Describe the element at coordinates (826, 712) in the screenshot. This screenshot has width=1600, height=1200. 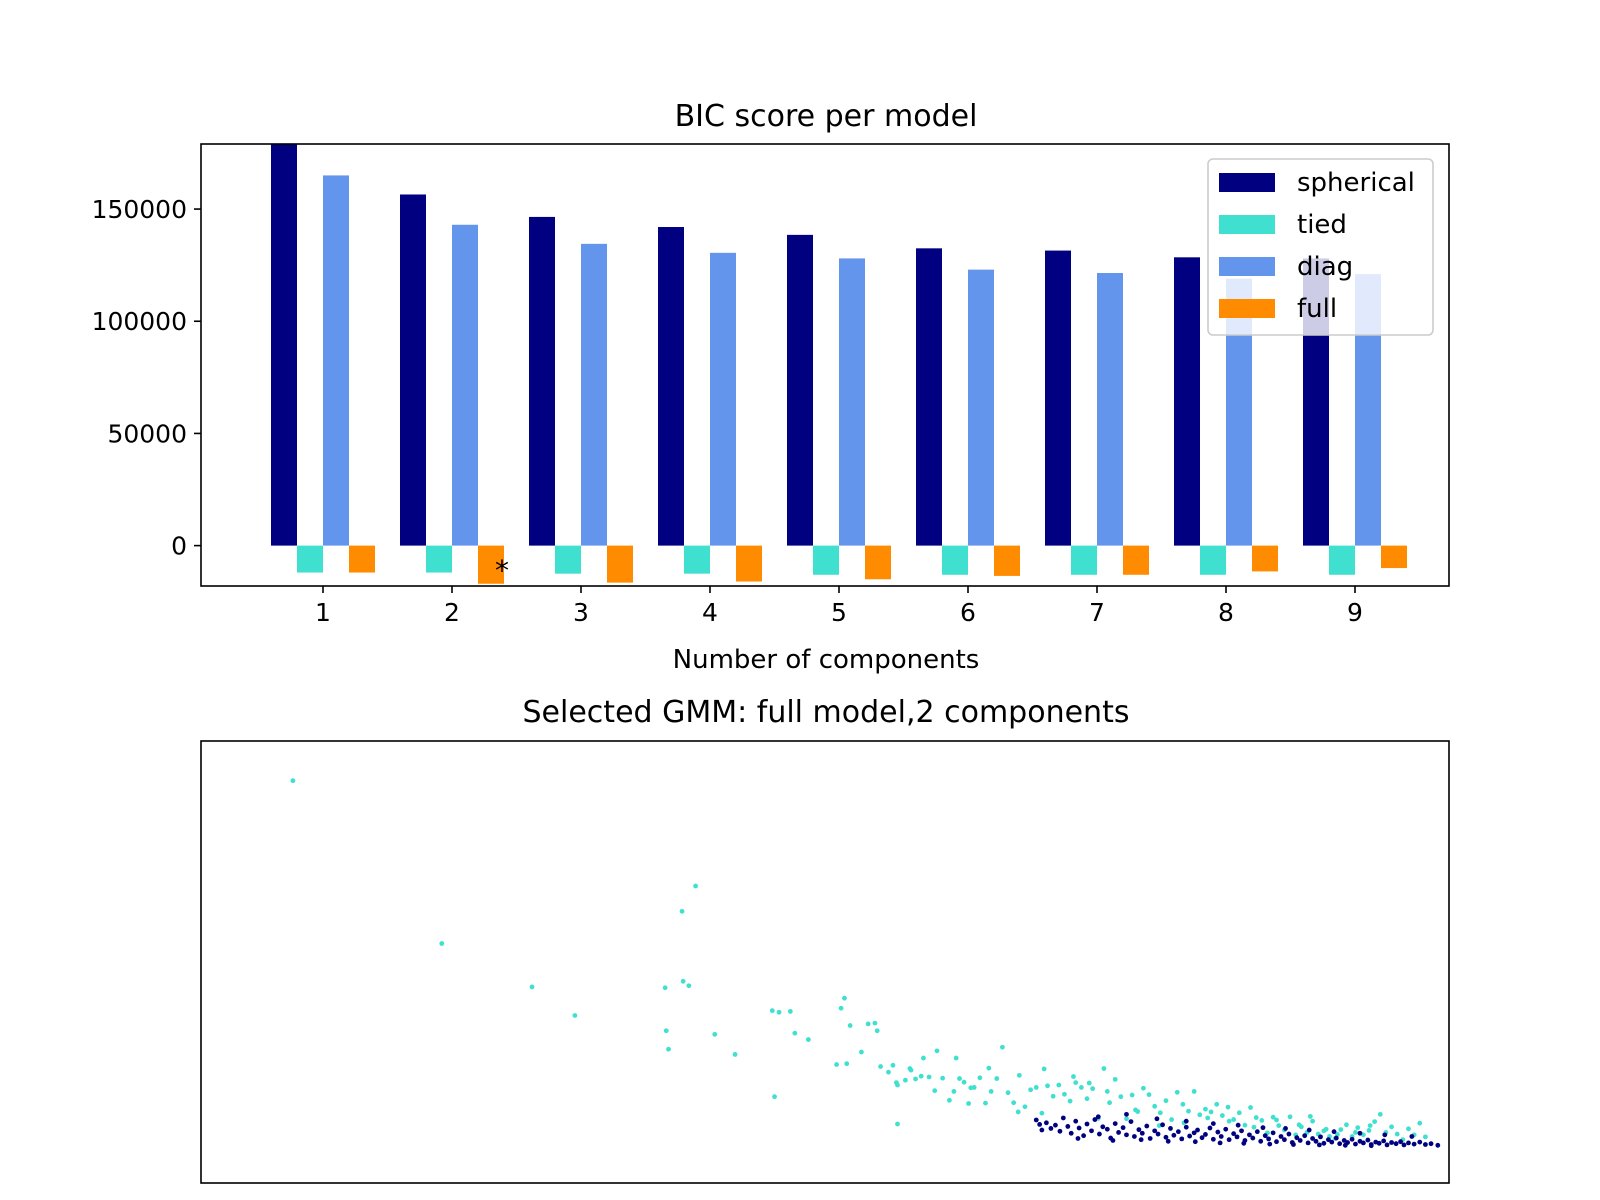
I see `scatter-chart-title: Selected GMM: full model,2 components` at that location.